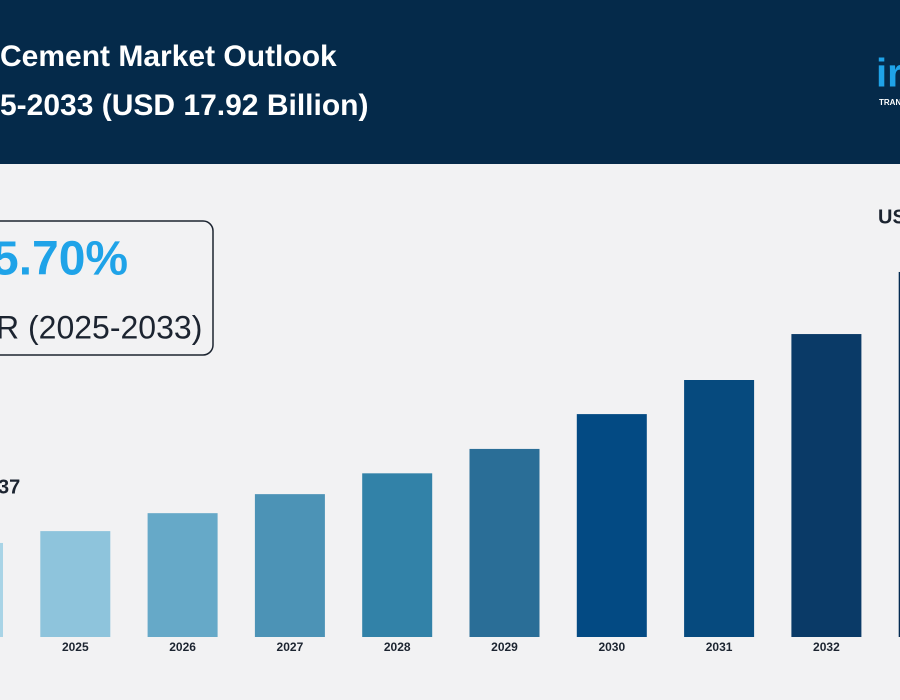  What do you see at coordinates (107, 288) in the screenshot?
I see `cagr-box` at bounding box center [107, 288].